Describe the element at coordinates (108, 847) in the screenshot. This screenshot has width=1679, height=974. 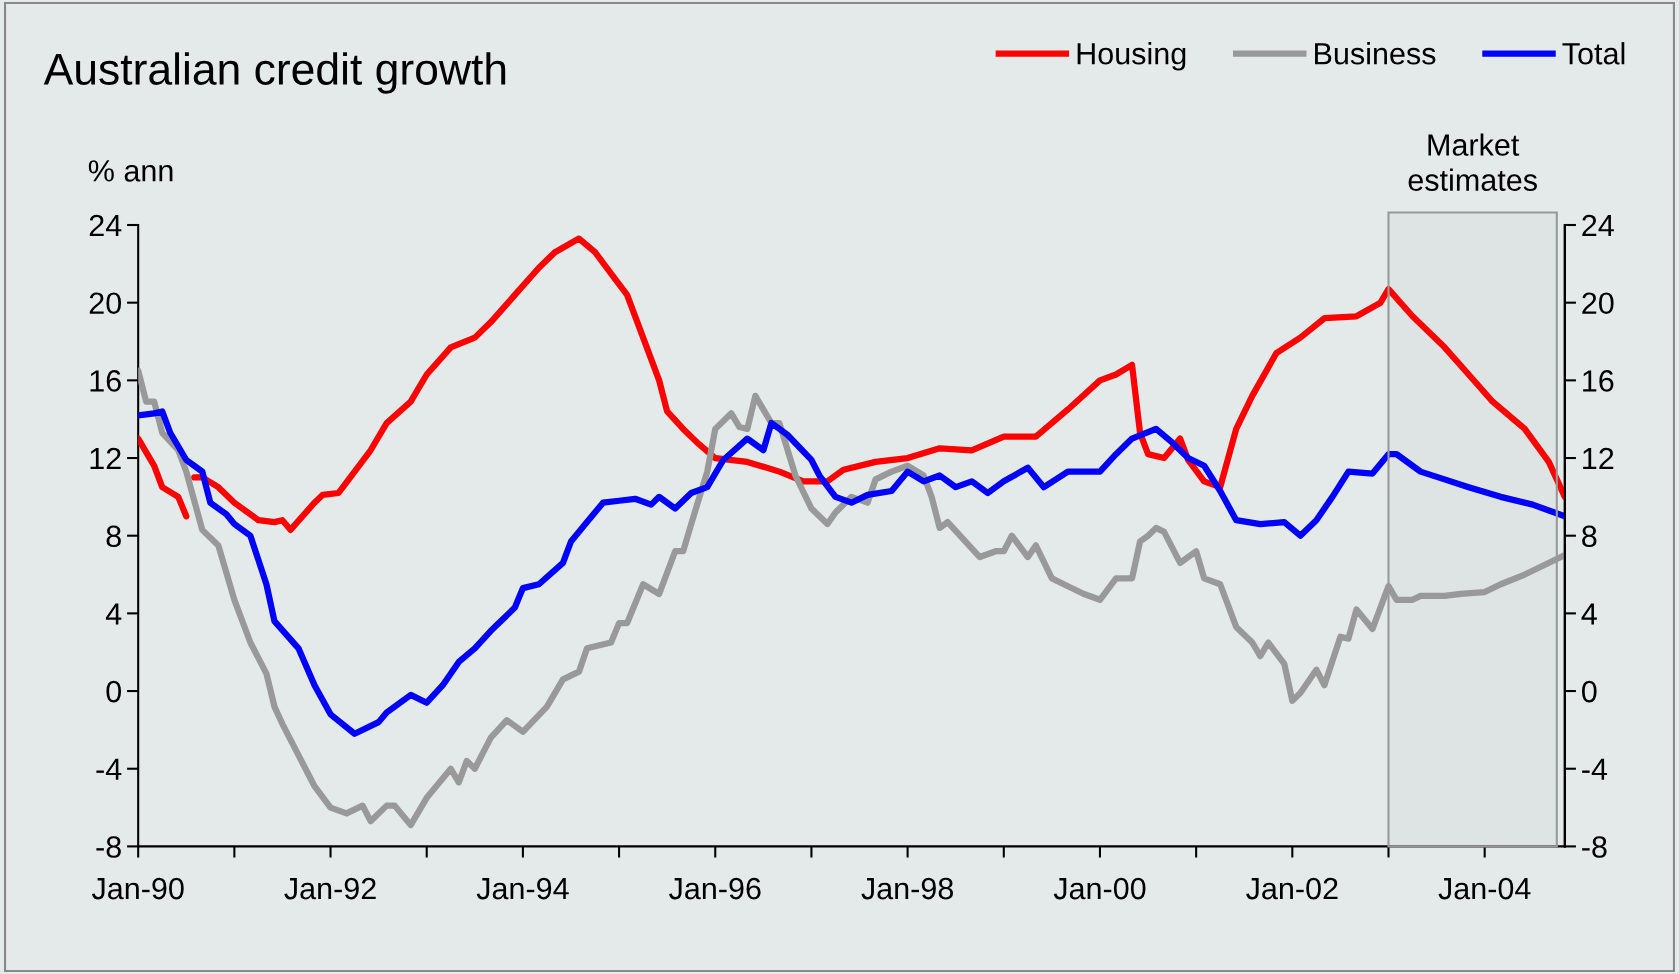
I see `y-tick-label: -8` at that location.